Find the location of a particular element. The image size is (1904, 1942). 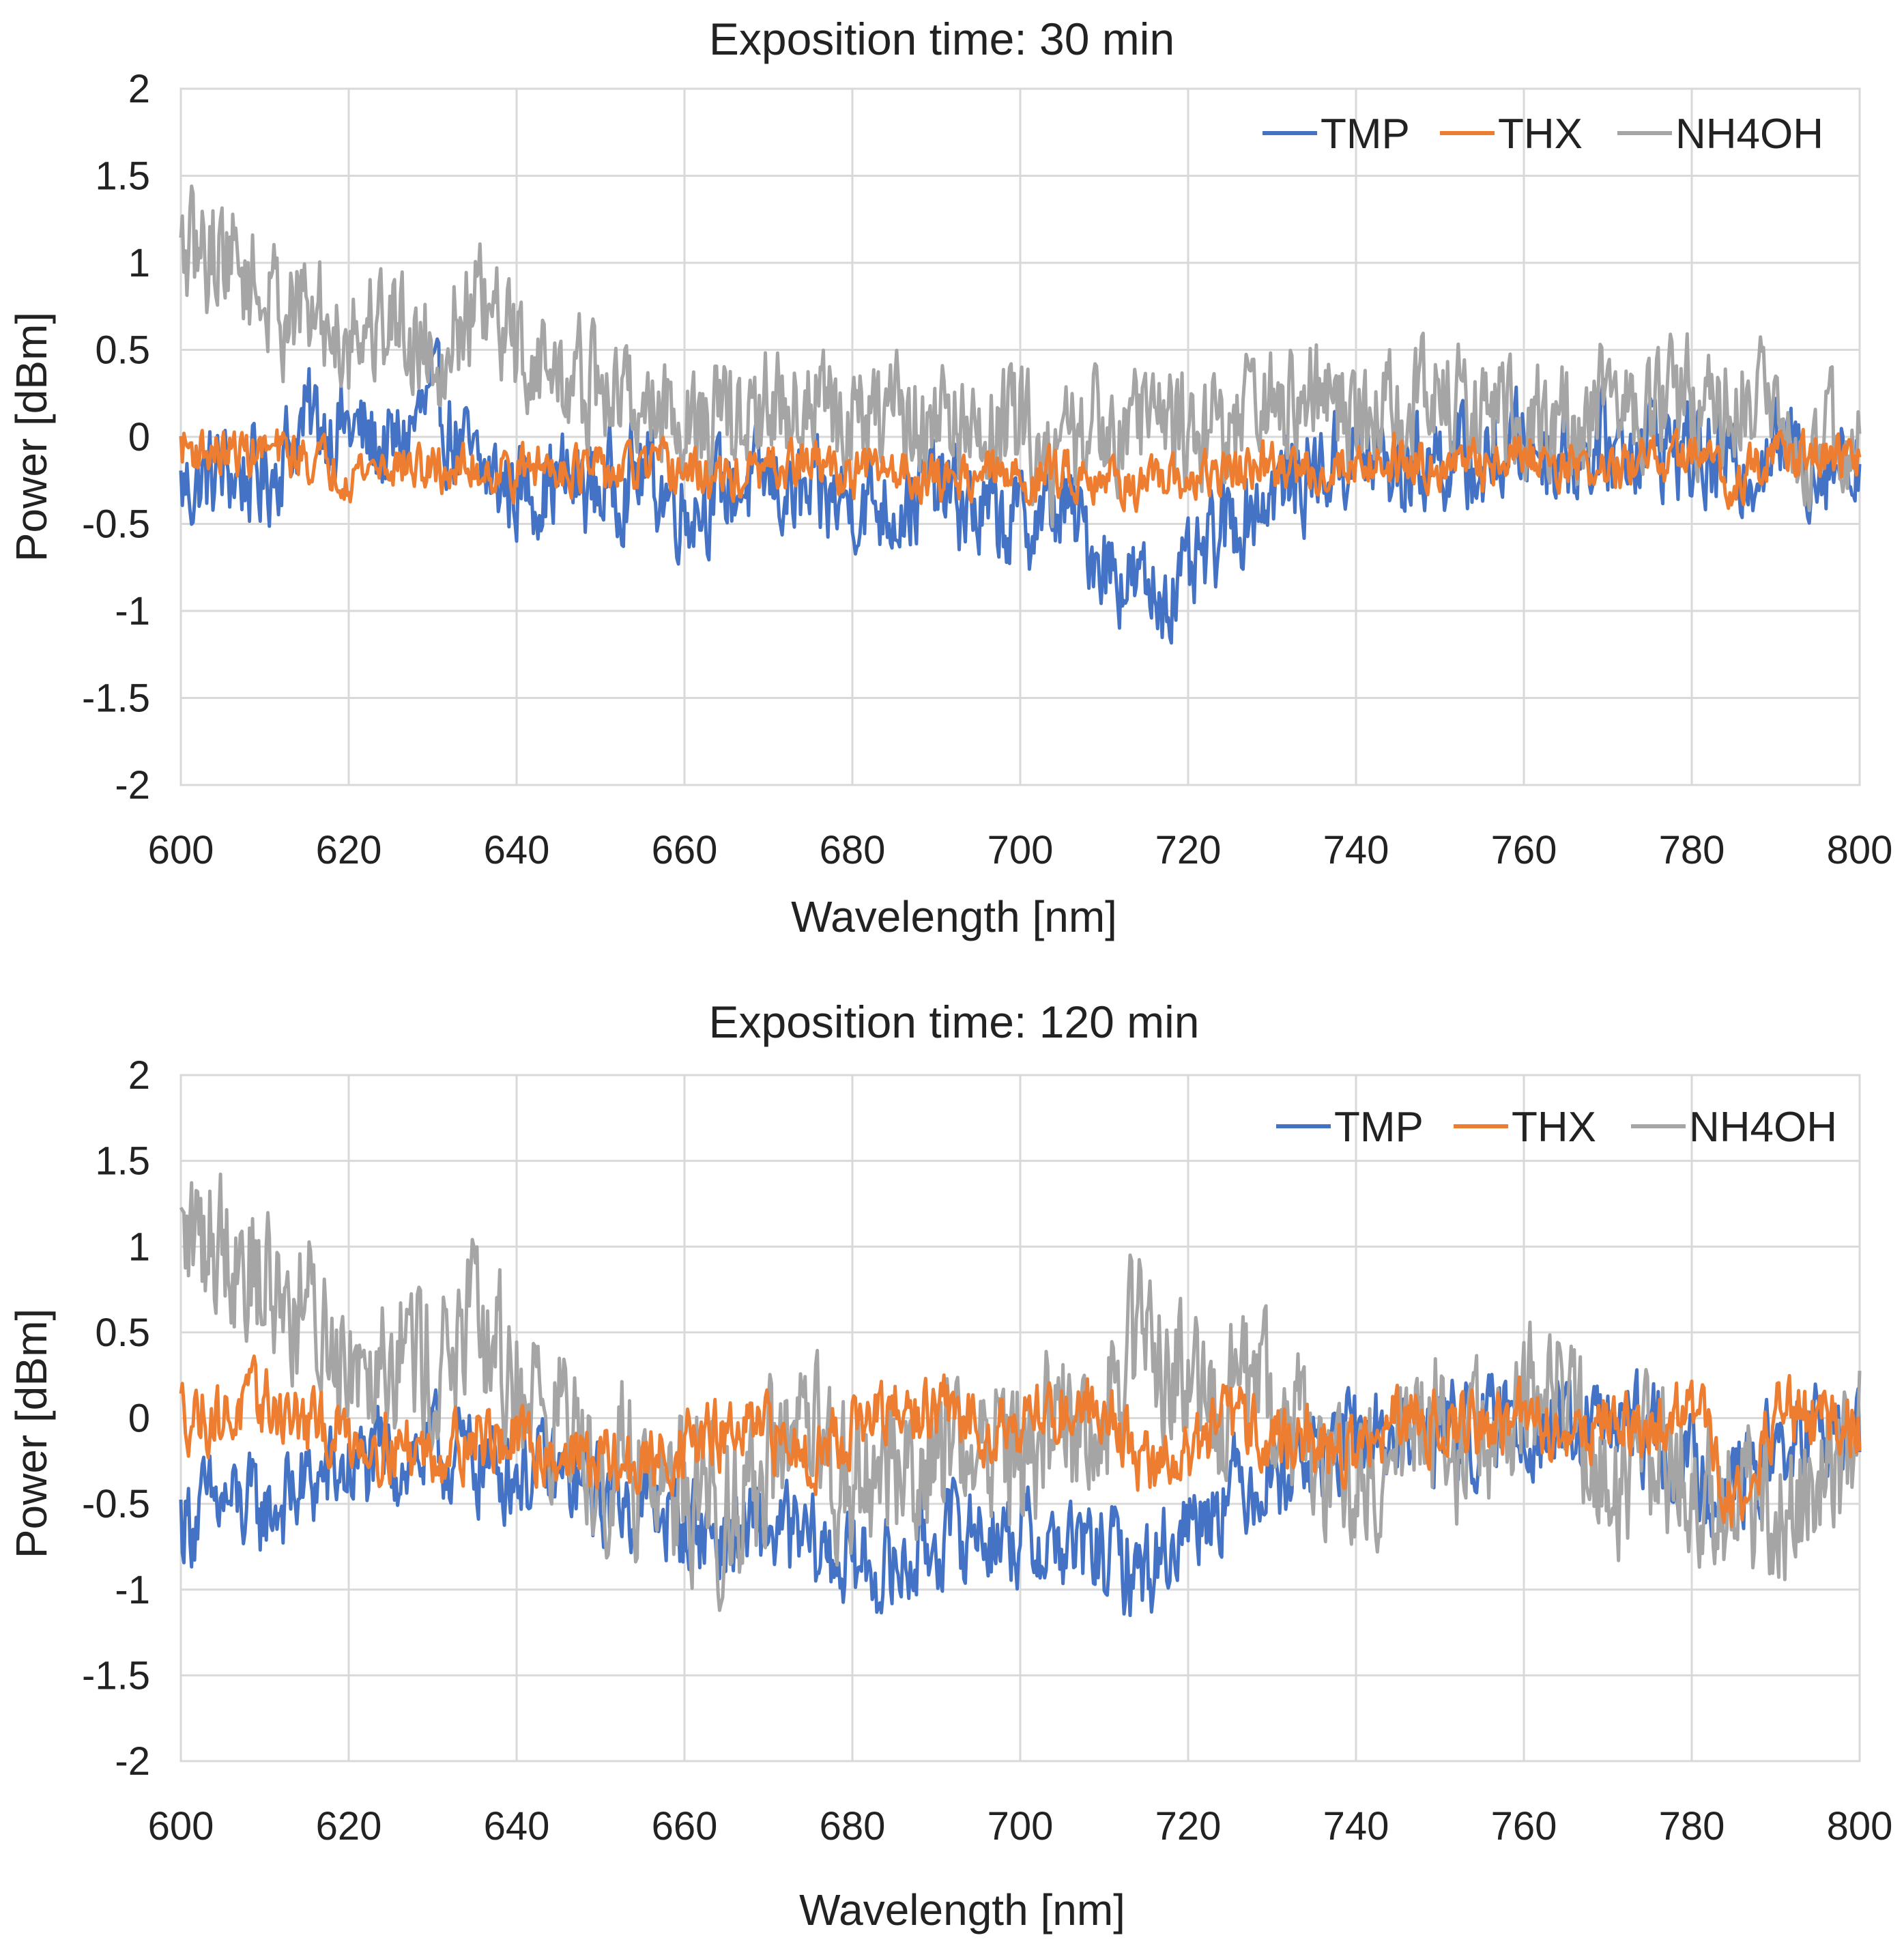

series-line-tmp is located at coordinates (1020, 1493).